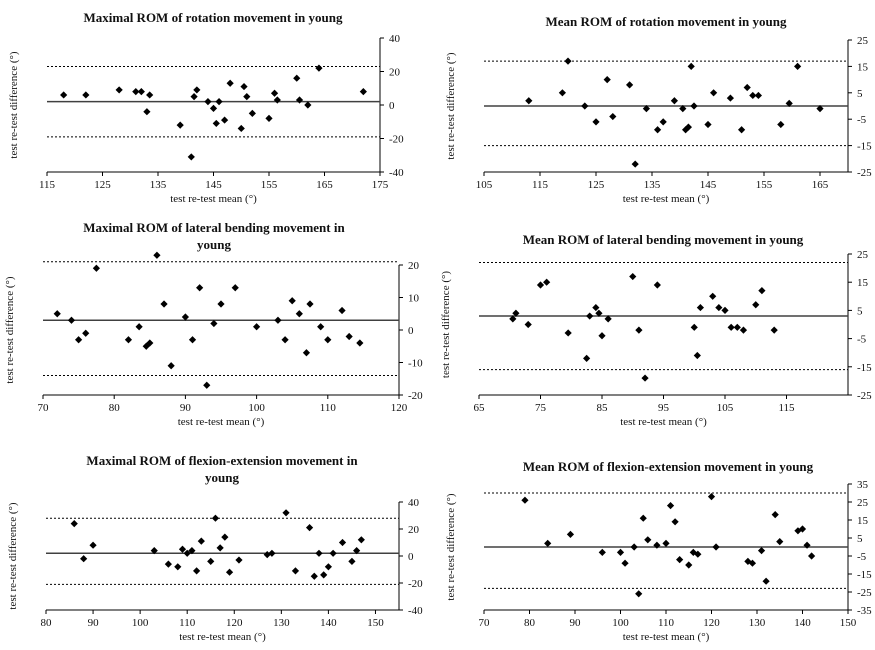  I want to click on chart-title: Mean ROM of rotation movement in young, so click(666, 21).